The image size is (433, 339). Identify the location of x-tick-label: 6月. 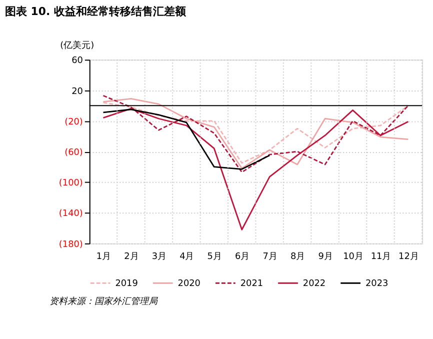
(242, 257).